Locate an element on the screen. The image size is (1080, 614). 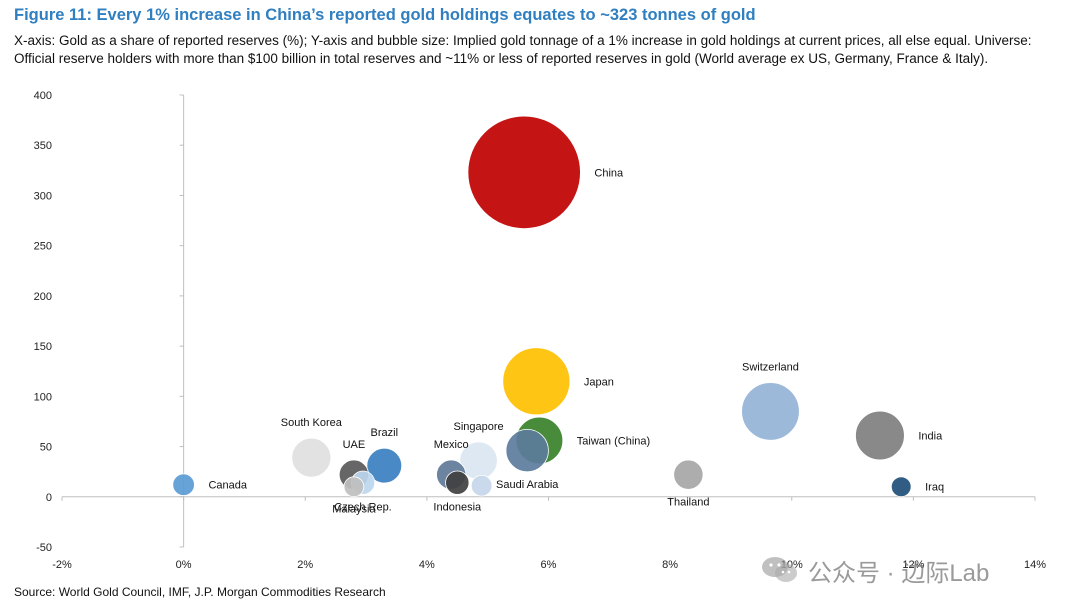
bubble-switzerland is located at coordinates (770, 411).